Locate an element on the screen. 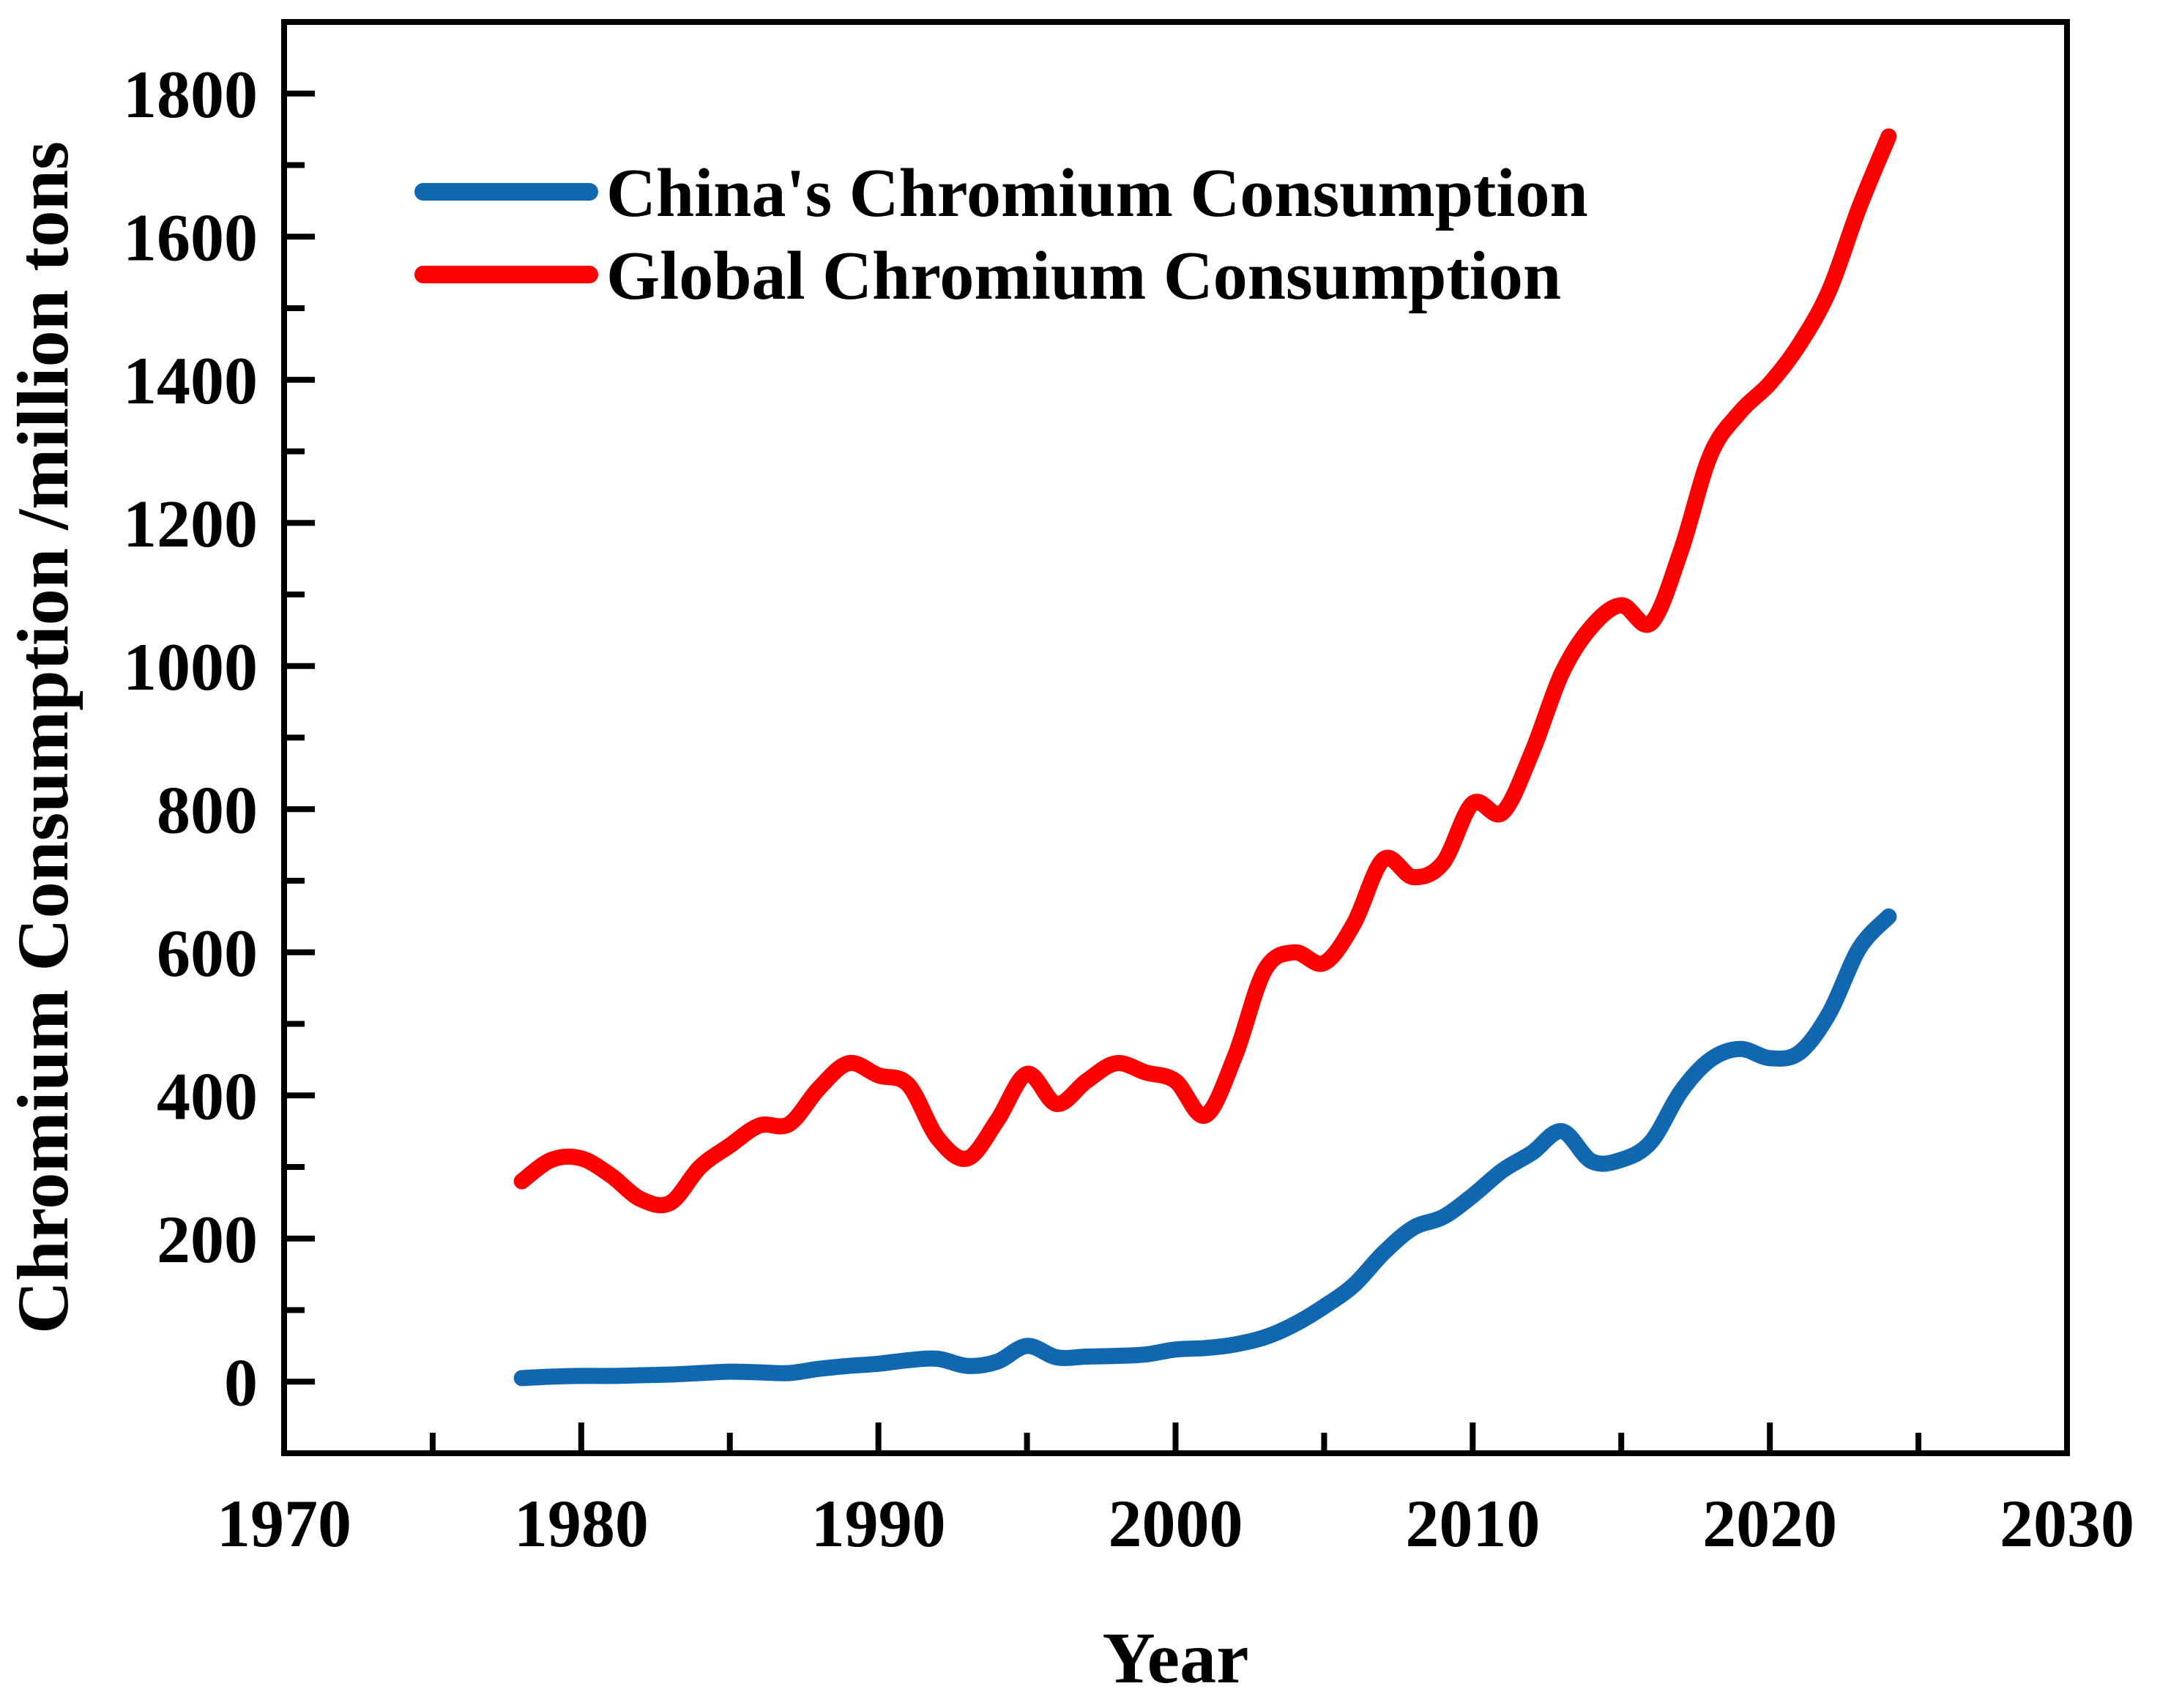 The width and height of the screenshot is (2160, 1708). x-tick-label: 2010 is located at coordinates (1472, 1524).